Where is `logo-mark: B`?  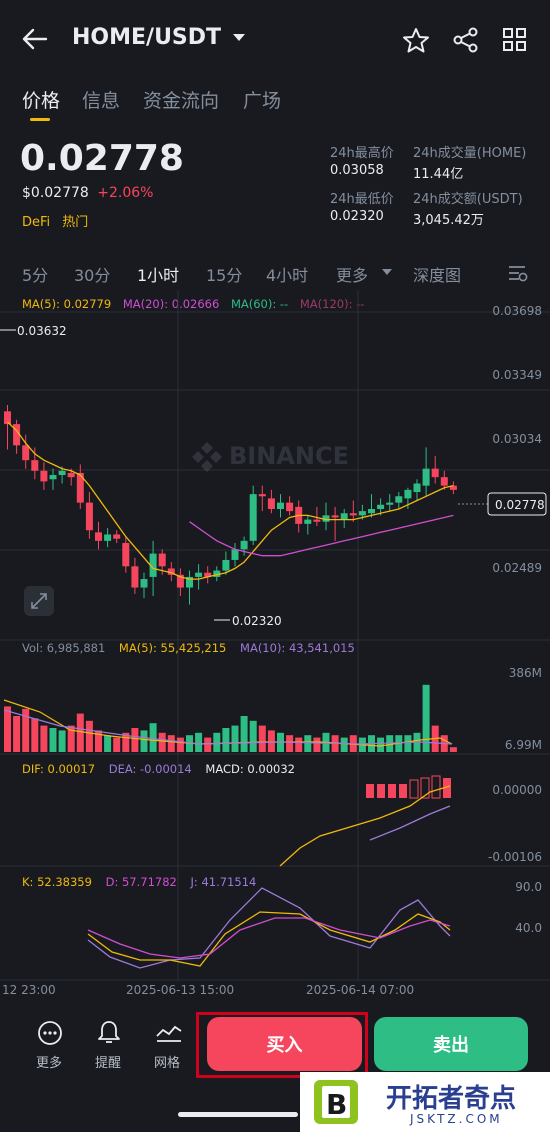
logo-mark: B is located at coordinates (336, 1102).